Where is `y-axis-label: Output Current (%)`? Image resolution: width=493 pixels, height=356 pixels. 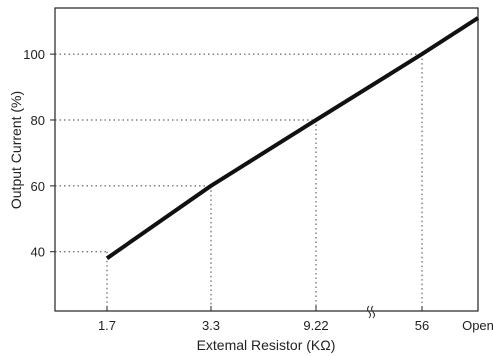 y-axis-label: Output Current (%) is located at coordinates (16, 150).